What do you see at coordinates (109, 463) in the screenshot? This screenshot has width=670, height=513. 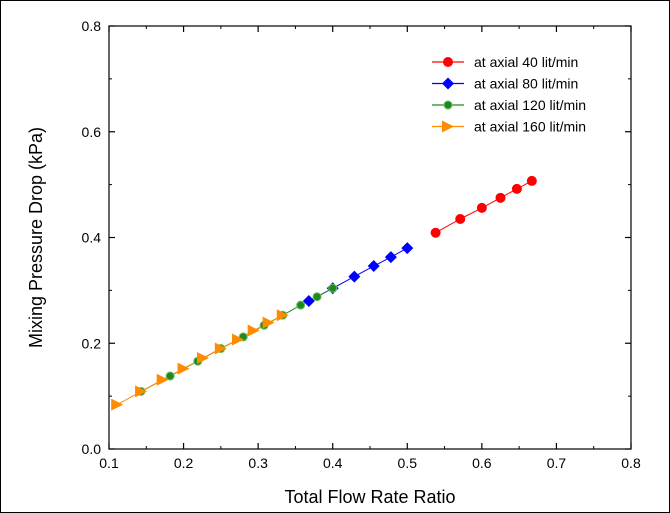 I see `x-tick-label: 0.1` at bounding box center [109, 463].